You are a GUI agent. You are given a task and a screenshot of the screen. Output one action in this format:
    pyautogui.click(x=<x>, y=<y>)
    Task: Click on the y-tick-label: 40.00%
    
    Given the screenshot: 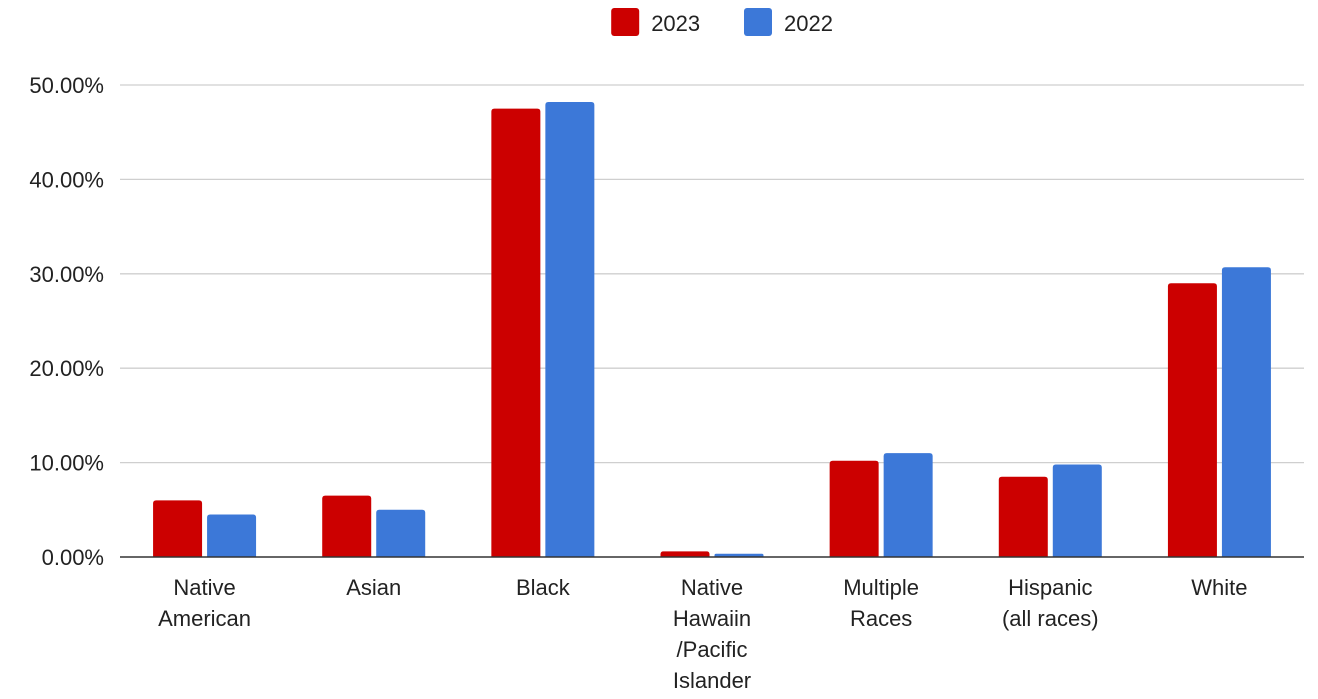 What is the action you would take?
    pyautogui.click(x=66, y=179)
    